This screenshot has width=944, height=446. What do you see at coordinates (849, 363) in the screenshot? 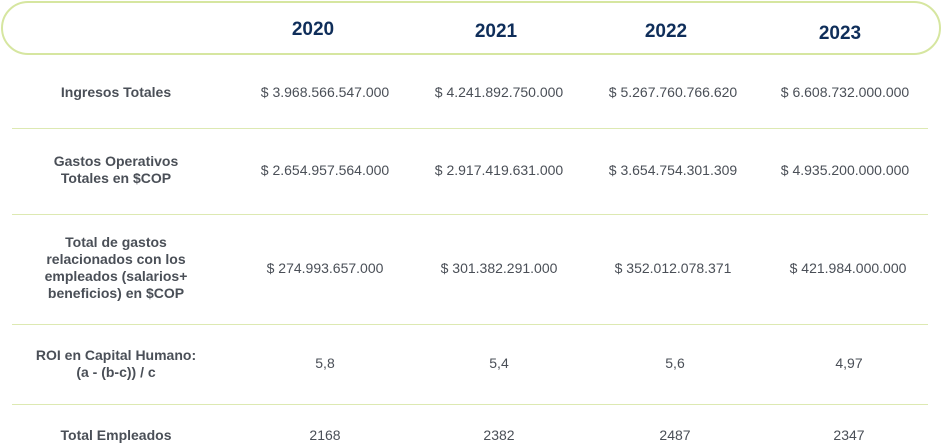
I see `cell-roi-2023: 4,97` at bounding box center [849, 363].